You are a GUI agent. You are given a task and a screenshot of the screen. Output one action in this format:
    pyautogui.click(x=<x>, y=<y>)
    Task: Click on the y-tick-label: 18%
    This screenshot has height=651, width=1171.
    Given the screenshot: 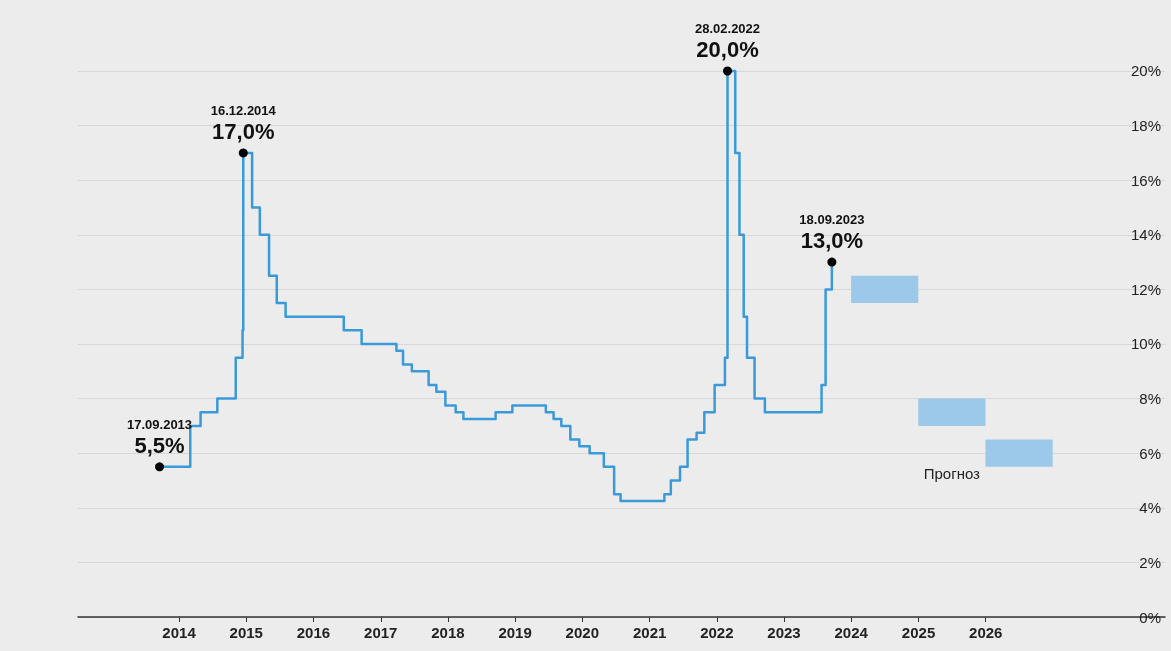 What is the action you would take?
    pyautogui.click(x=1145, y=126)
    